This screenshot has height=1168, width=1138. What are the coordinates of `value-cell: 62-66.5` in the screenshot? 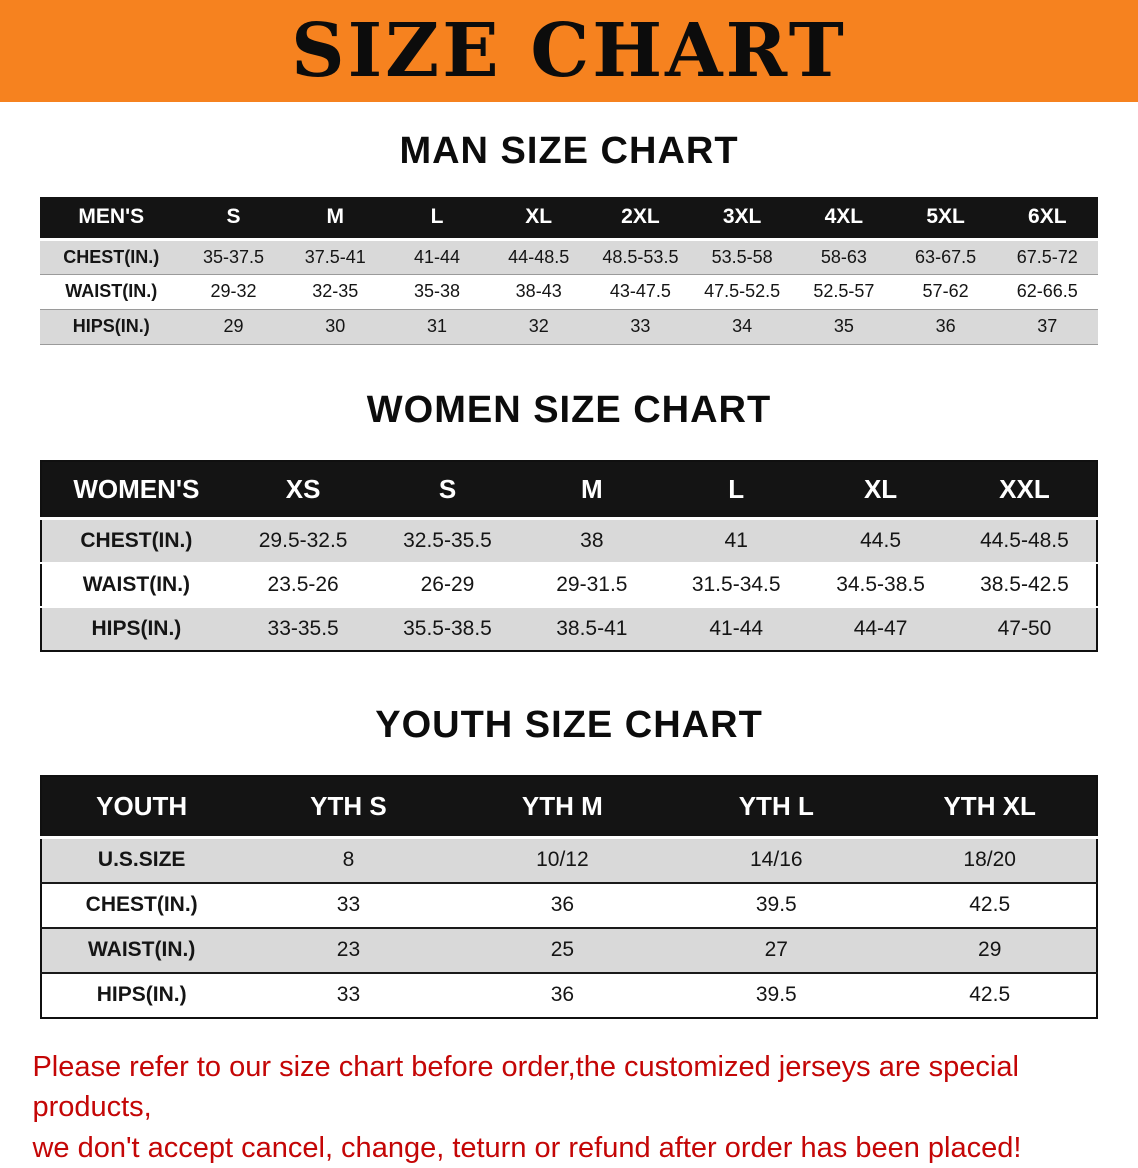 It's located at (1047, 291).